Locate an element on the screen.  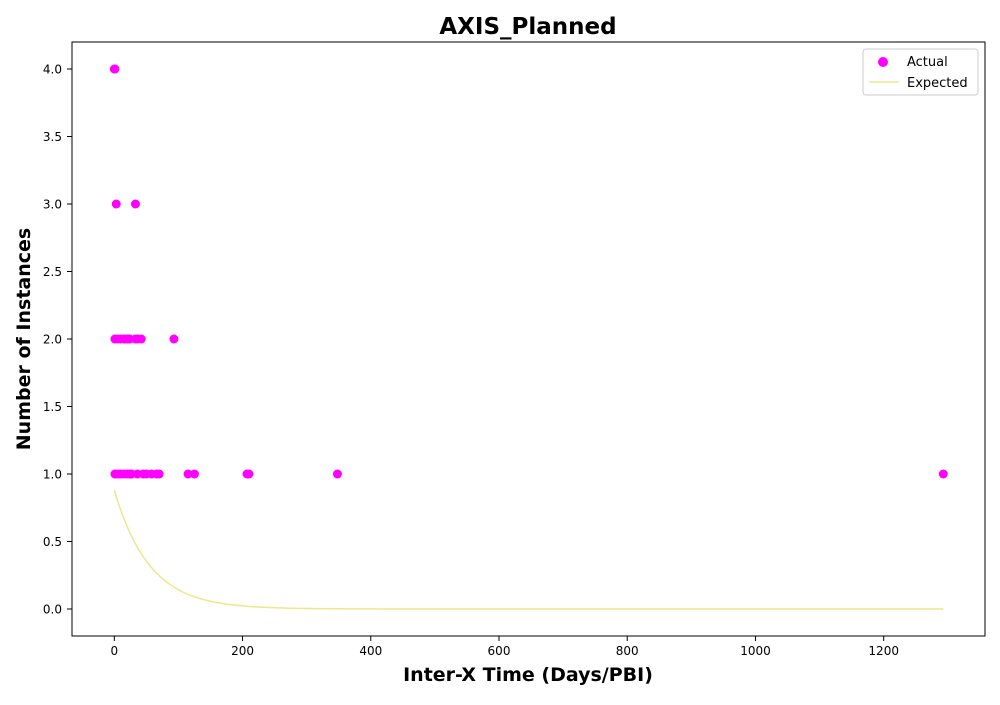
y-tick-label: 2.0 is located at coordinates (52, 340).